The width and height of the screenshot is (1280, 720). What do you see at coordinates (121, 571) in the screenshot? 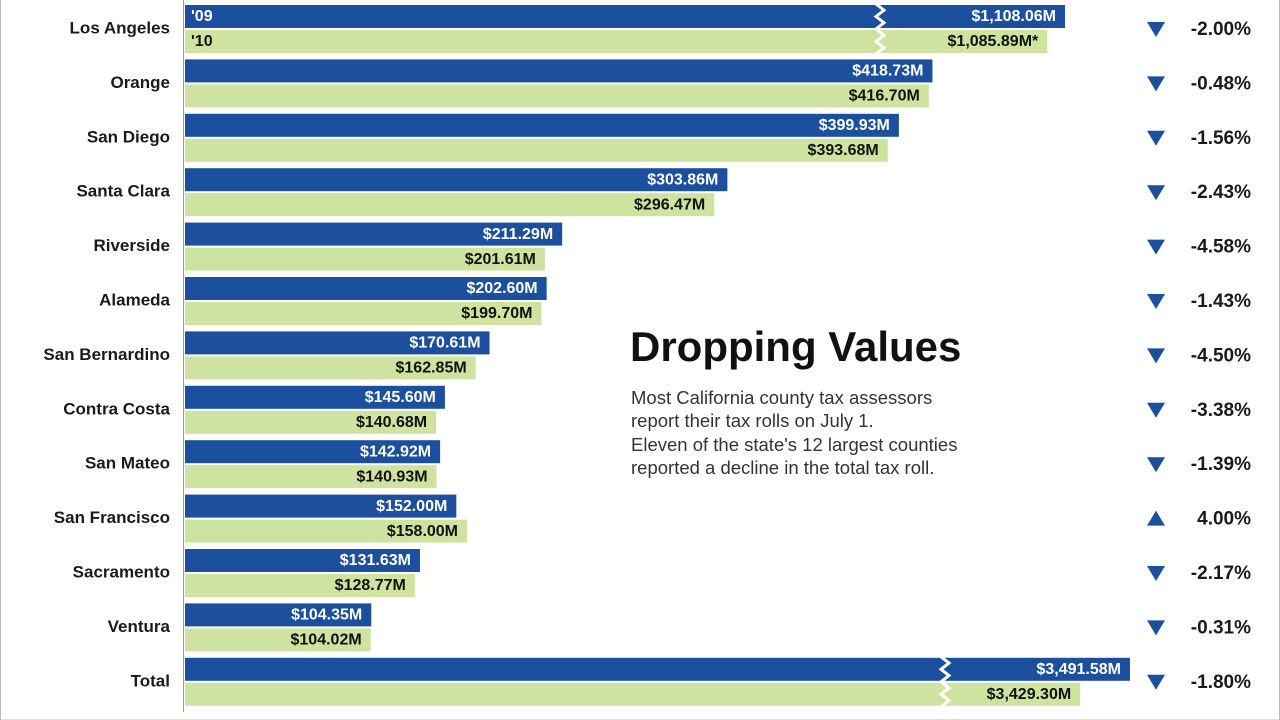
I see `category-label: Sacramento` at bounding box center [121, 571].